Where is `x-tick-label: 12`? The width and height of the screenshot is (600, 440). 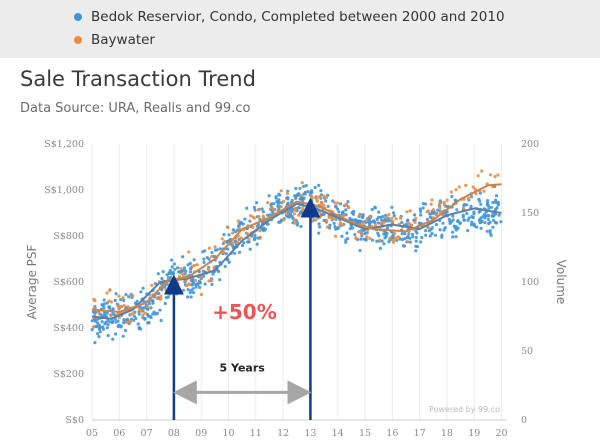
x-tick-label: 12 is located at coordinates (283, 433).